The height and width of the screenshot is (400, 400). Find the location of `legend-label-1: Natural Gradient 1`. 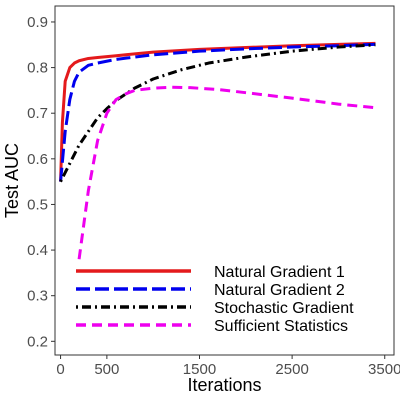

legend-label-1: Natural Gradient 1 is located at coordinates (279, 272).